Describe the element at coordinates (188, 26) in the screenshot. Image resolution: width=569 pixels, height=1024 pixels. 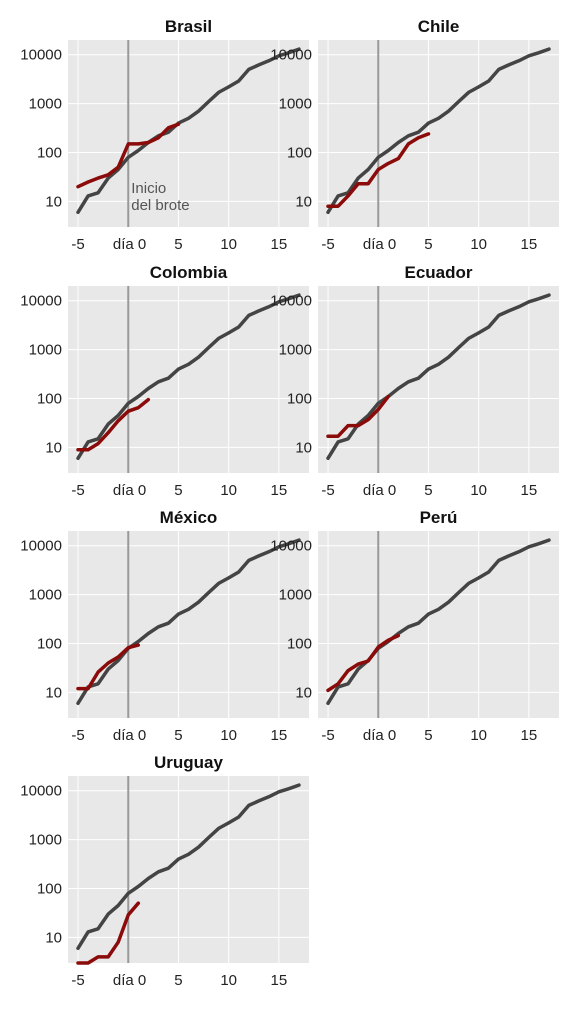
I see `panel-title: Brasil` at that location.